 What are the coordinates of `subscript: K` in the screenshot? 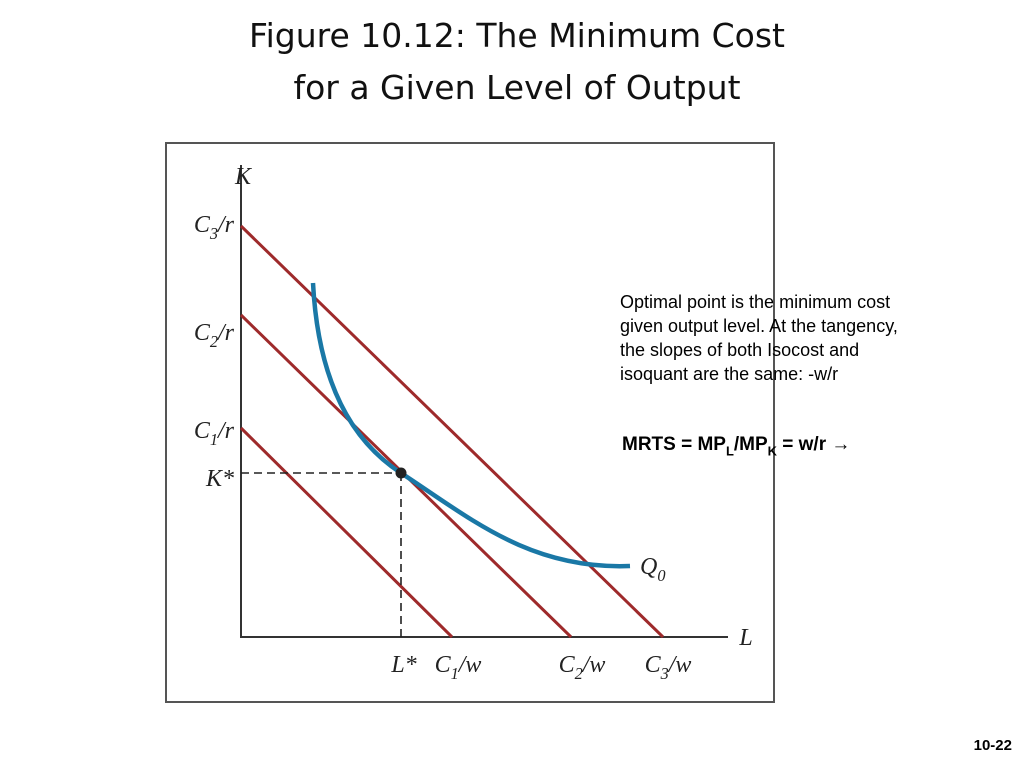 It's located at (773, 451).